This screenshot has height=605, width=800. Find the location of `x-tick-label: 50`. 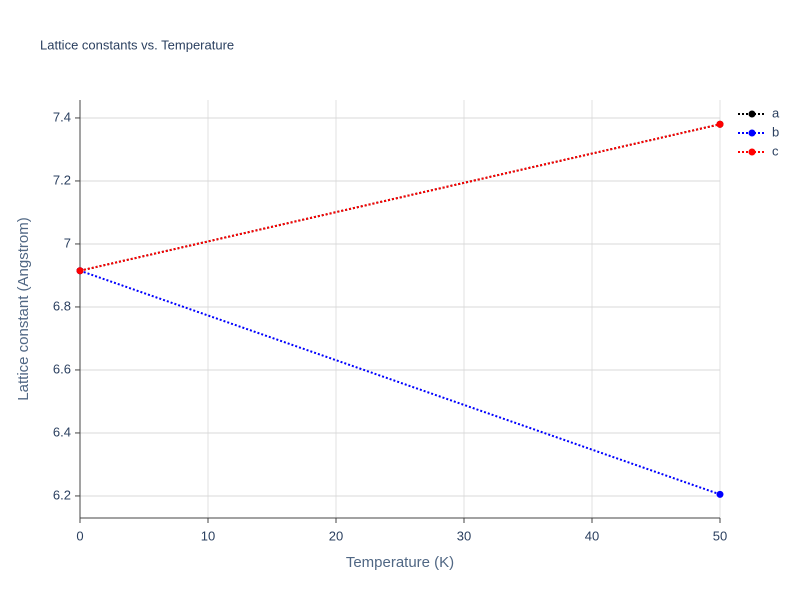

x-tick-label: 50 is located at coordinates (720, 535).